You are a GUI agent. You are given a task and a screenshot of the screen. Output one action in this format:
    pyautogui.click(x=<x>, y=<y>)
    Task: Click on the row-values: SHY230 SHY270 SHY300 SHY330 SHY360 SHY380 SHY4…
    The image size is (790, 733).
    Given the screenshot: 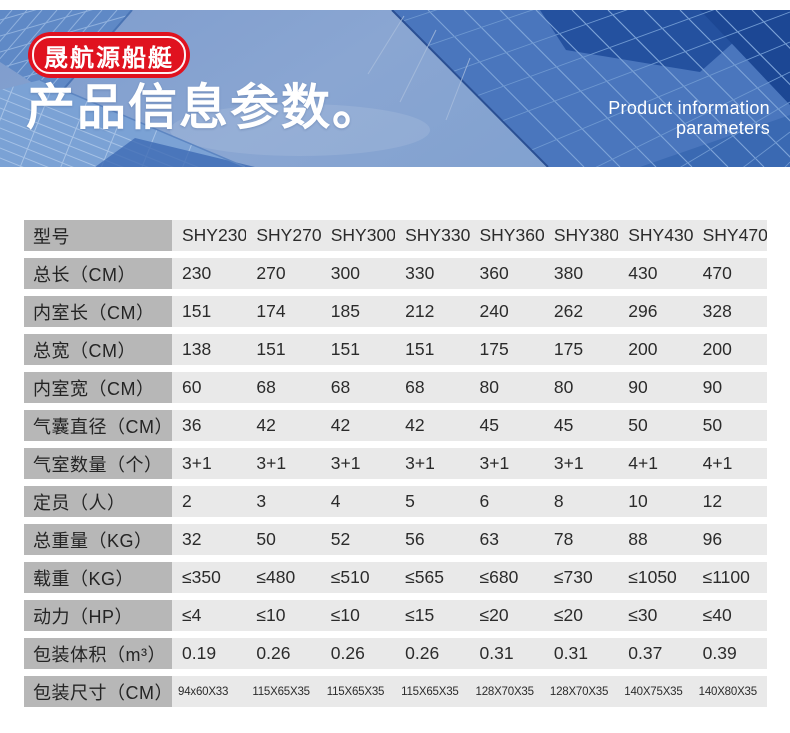 What is the action you would take?
    pyautogui.click(x=469, y=235)
    